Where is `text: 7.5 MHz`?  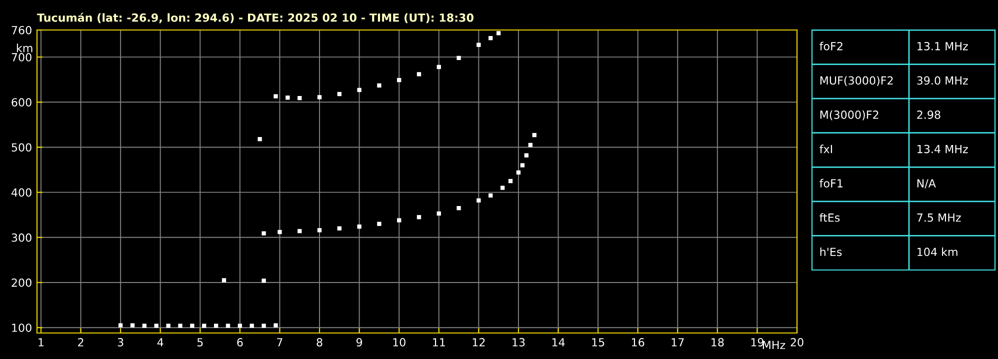 text: 7.5 MHz is located at coordinates (939, 218).